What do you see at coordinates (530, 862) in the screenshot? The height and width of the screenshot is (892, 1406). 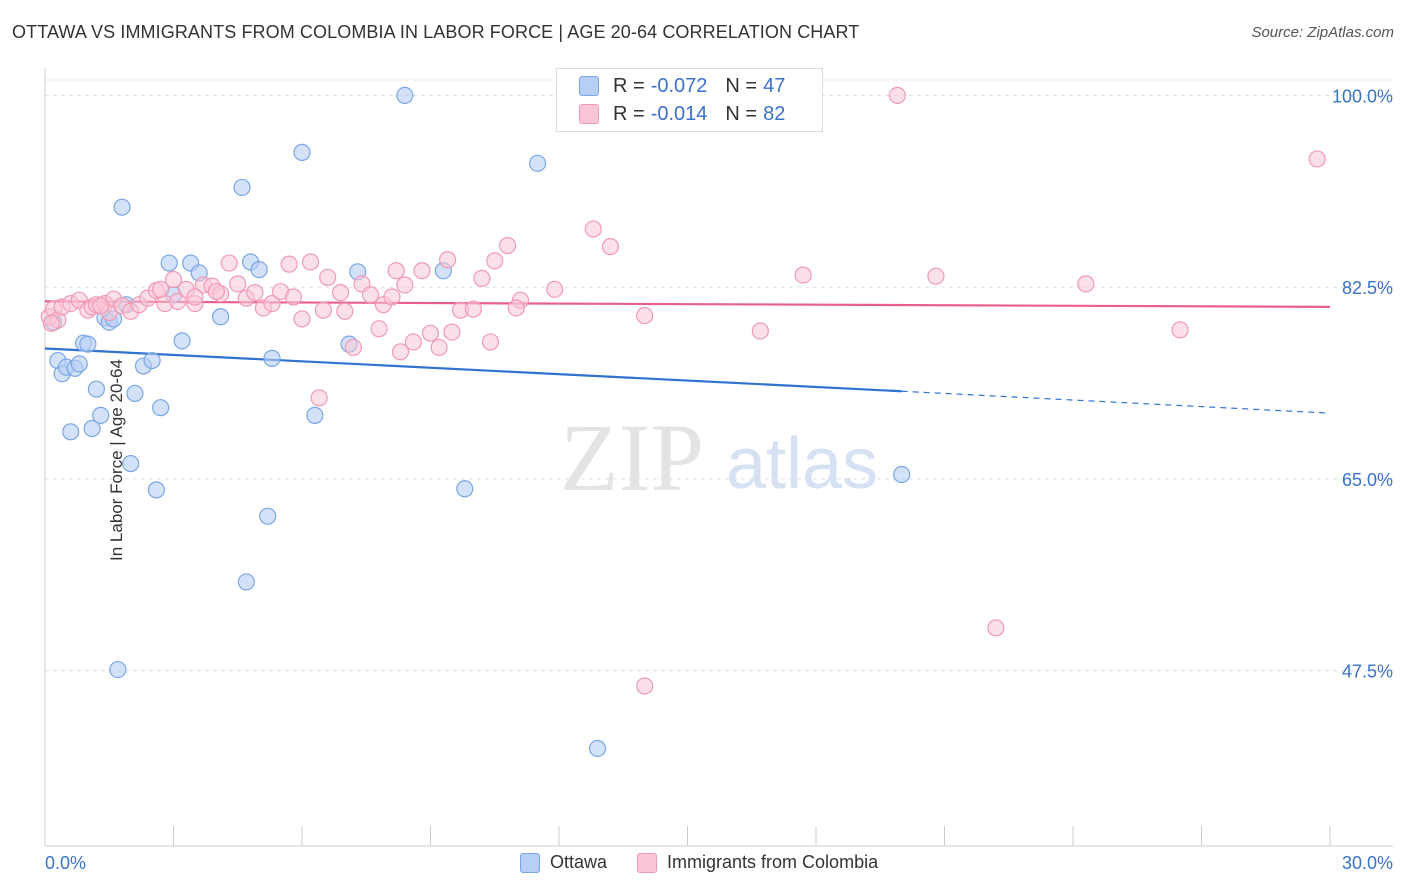 I see `bottom-legend-swatch-ottawa` at bounding box center [530, 862].